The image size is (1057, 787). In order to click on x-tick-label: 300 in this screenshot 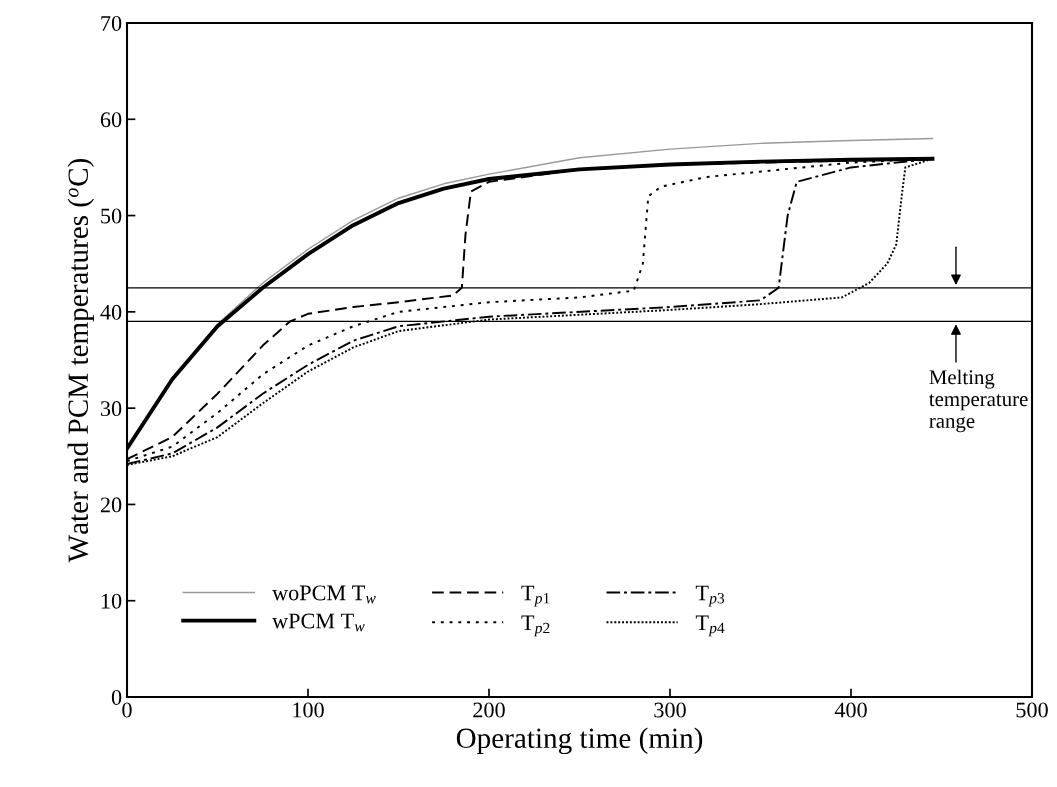, I will do `click(670, 710)`.